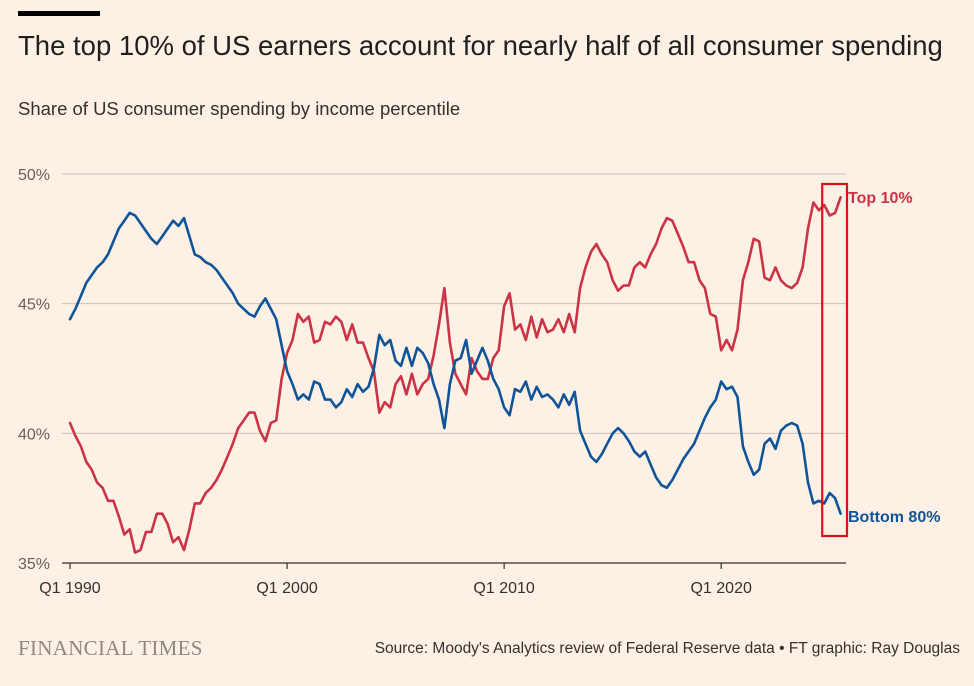 This screenshot has height=686, width=974. Describe the element at coordinates (34, 305) in the screenshot. I see `y-tick-label: 45%` at that location.